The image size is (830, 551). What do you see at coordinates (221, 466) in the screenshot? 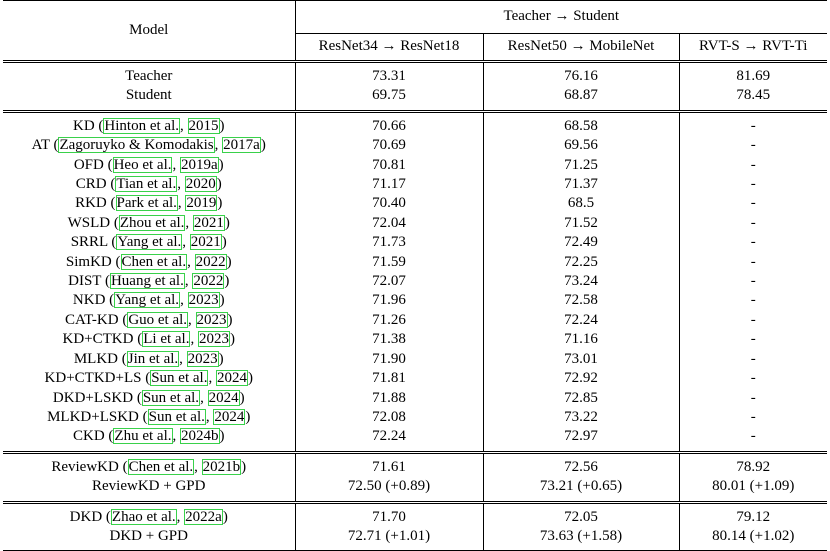
I see `citation-year: 2021b` at bounding box center [221, 466].